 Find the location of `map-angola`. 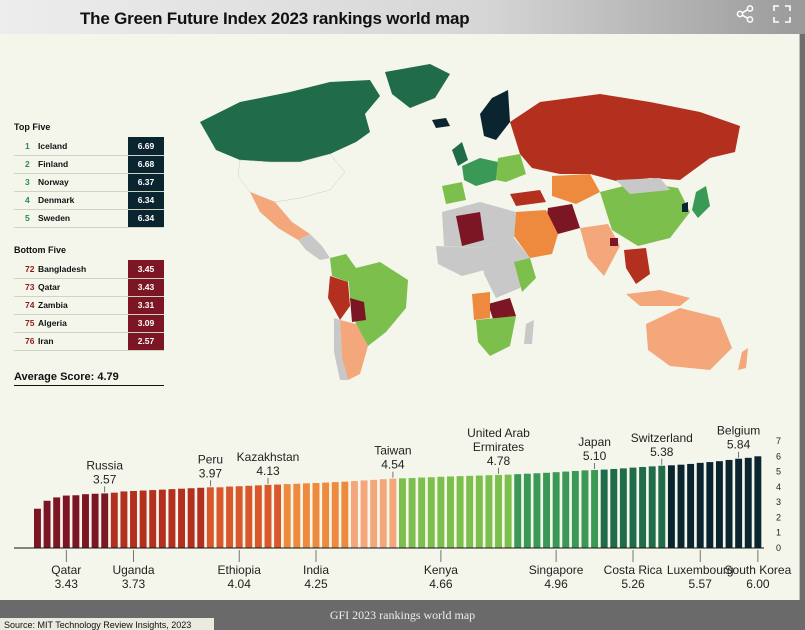

map-angola is located at coordinates (481, 306).